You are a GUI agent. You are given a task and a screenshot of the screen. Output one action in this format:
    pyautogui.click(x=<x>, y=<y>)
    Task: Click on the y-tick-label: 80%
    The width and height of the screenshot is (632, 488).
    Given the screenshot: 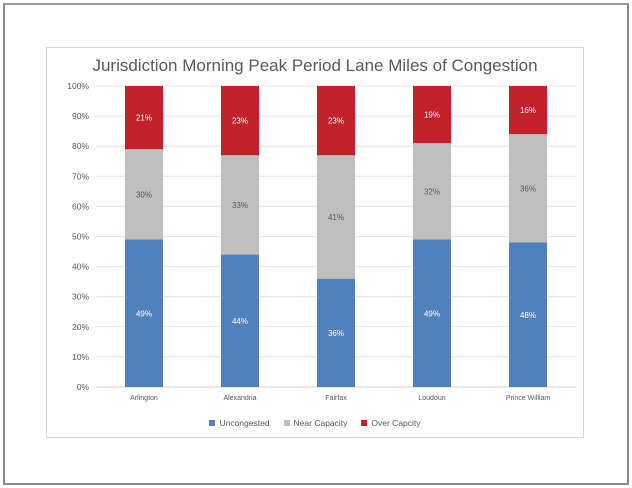 What is the action you would take?
    pyautogui.click(x=80, y=146)
    